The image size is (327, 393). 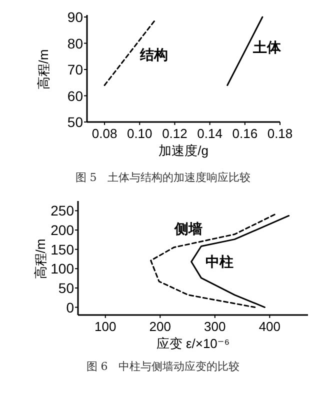 I want to click on series-label: 土体, so click(x=267, y=47).